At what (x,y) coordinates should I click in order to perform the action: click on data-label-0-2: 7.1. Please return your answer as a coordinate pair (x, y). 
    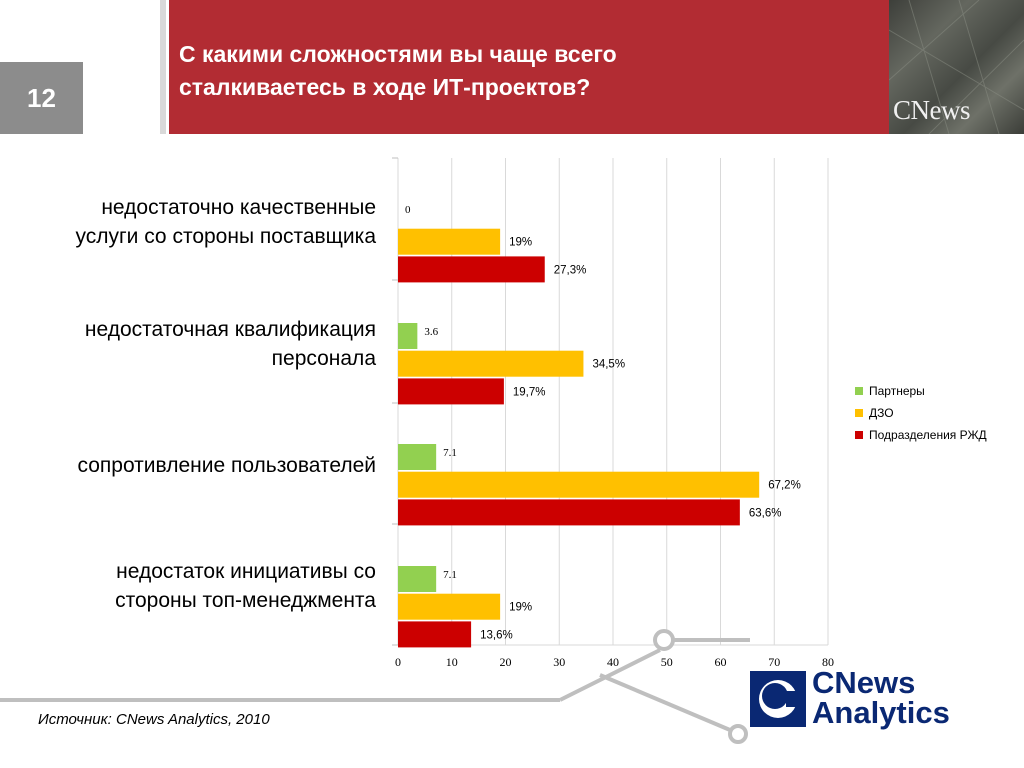
    Looking at the image, I should click on (450, 453).